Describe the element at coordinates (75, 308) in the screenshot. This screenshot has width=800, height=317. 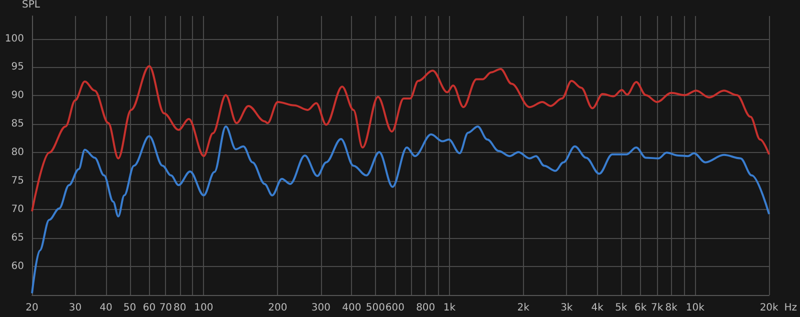
I see `x-tick-label: 30` at that location.